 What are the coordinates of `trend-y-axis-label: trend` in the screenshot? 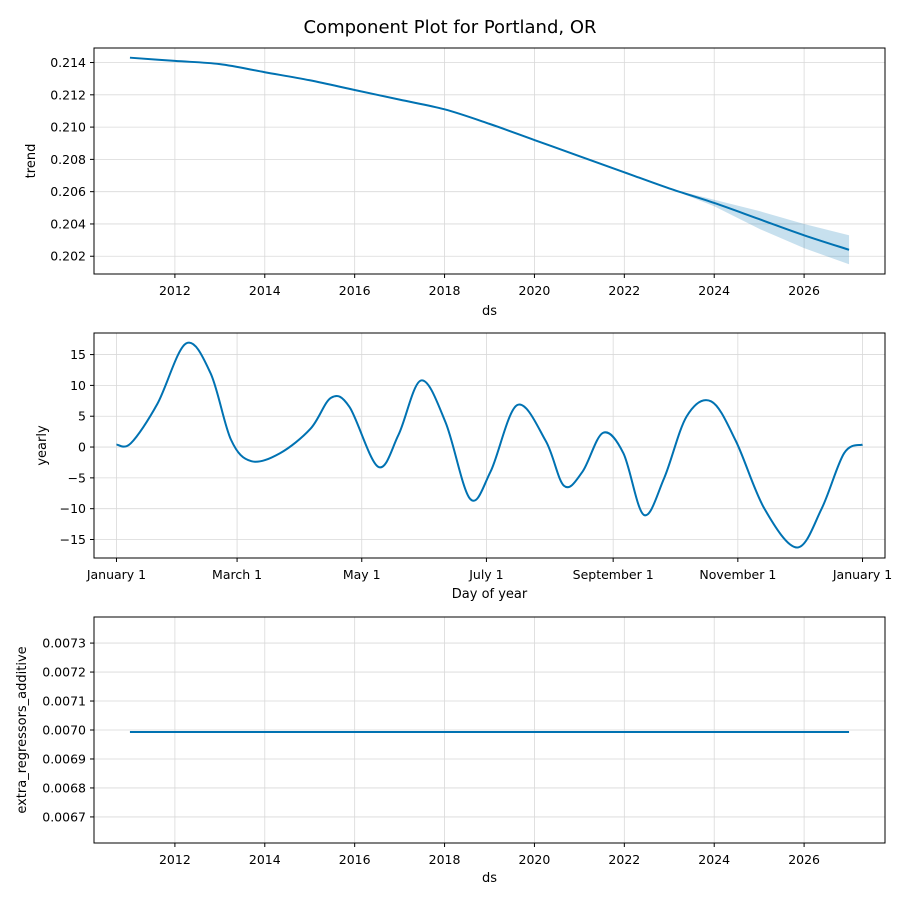 It's located at (31, 161).